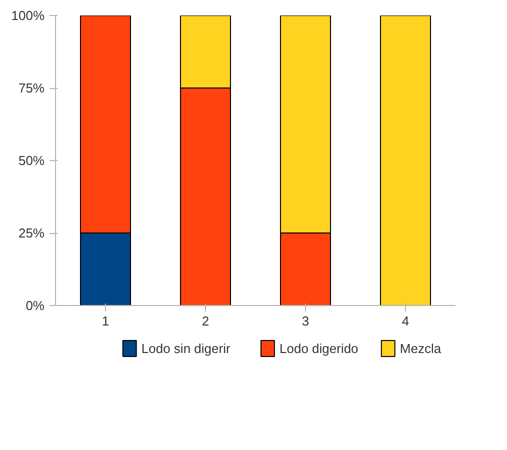  What do you see at coordinates (421, 348) in the screenshot?
I see `legend-label: Mezcla` at bounding box center [421, 348].